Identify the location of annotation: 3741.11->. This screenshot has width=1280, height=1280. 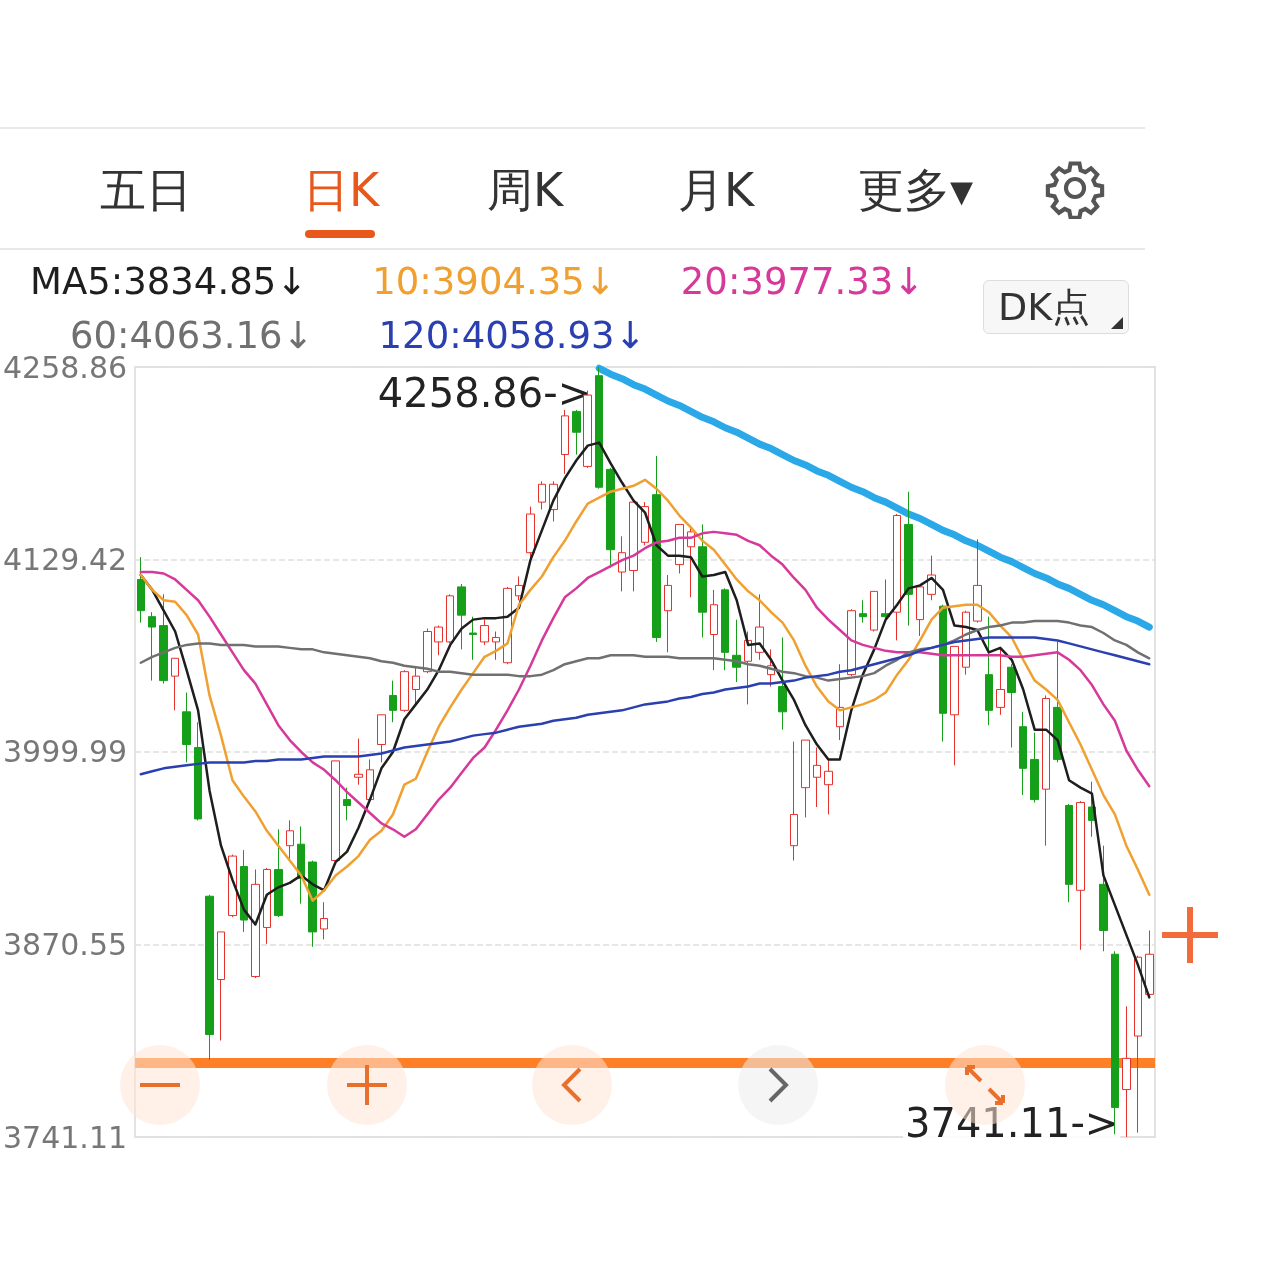
(1011, 1123).